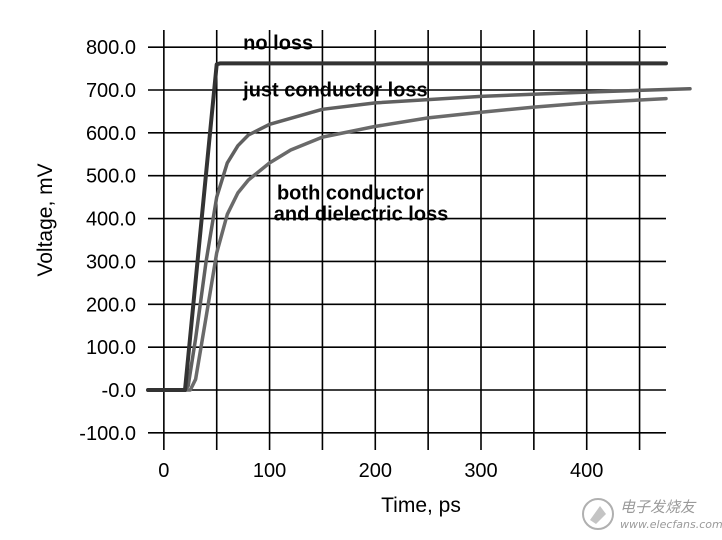 This screenshot has width=722, height=540. Describe the element at coordinates (111, 262) in the screenshot. I see `y-tick-label: 300.0` at that location.